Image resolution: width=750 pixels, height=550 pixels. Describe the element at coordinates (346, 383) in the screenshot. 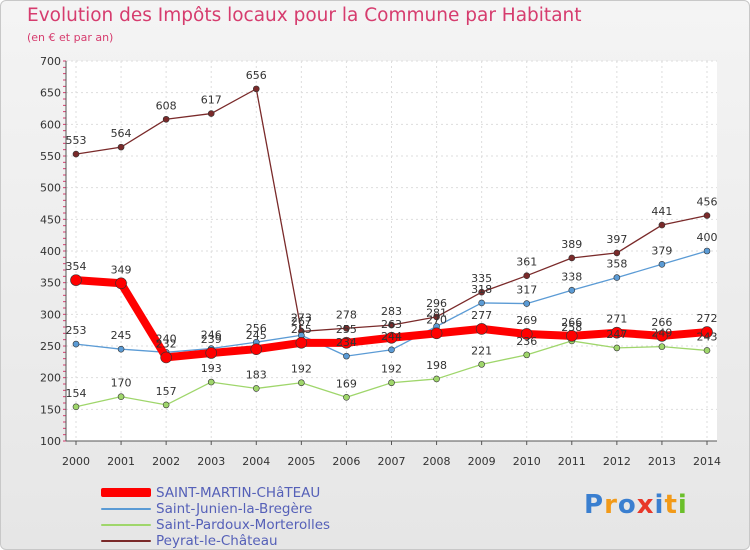

I see `data-label: 169` at that location.